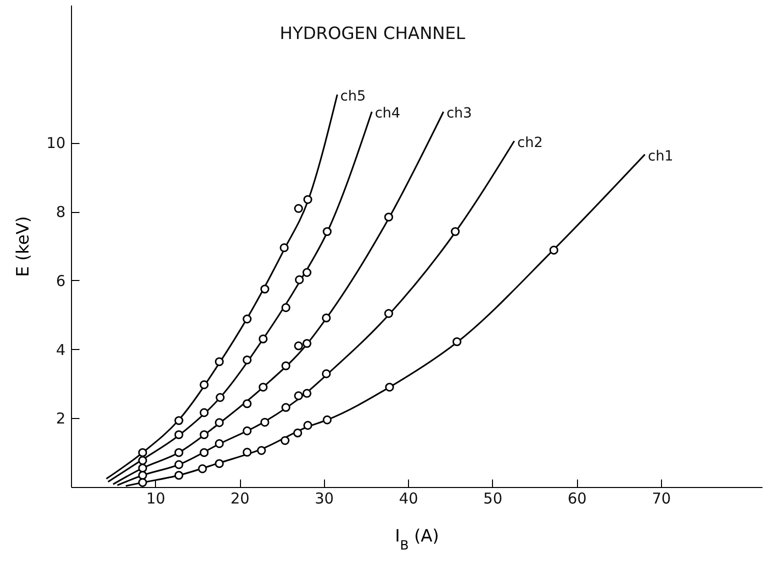 This screenshot has width=769, height=573. What do you see at coordinates (156, 499) in the screenshot?
I see `x-tick-label: 10` at bounding box center [156, 499].